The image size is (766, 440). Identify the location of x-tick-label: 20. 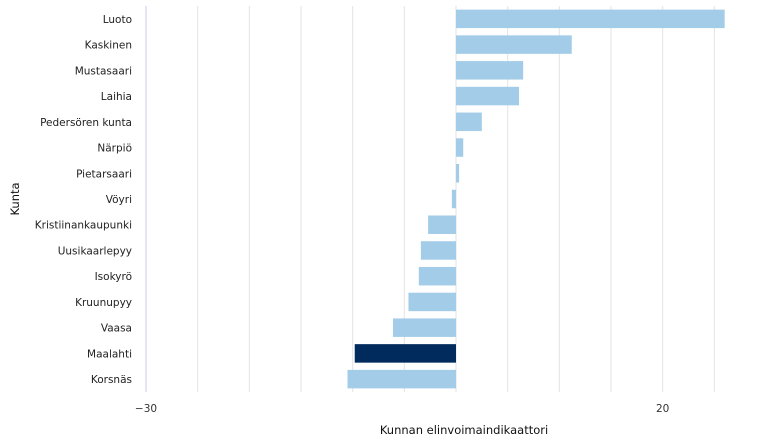
(662, 409).